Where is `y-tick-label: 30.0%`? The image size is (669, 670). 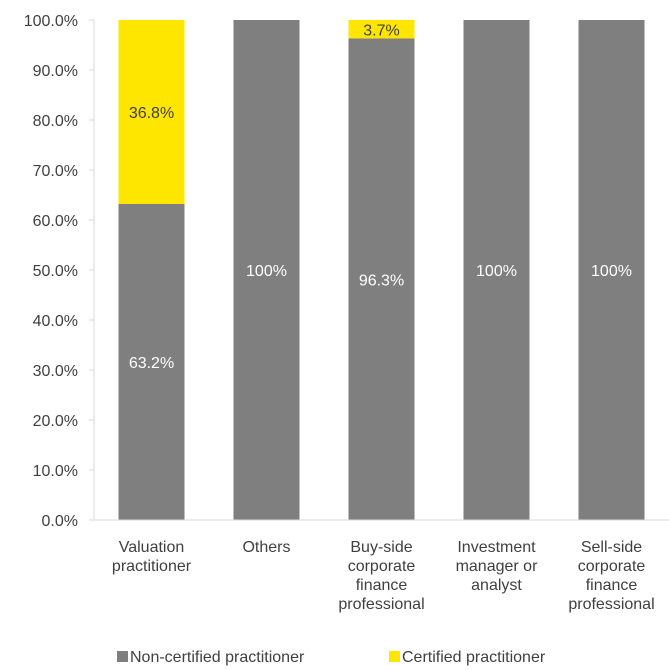
y-tick-label: 30.0% is located at coordinates (55, 371).